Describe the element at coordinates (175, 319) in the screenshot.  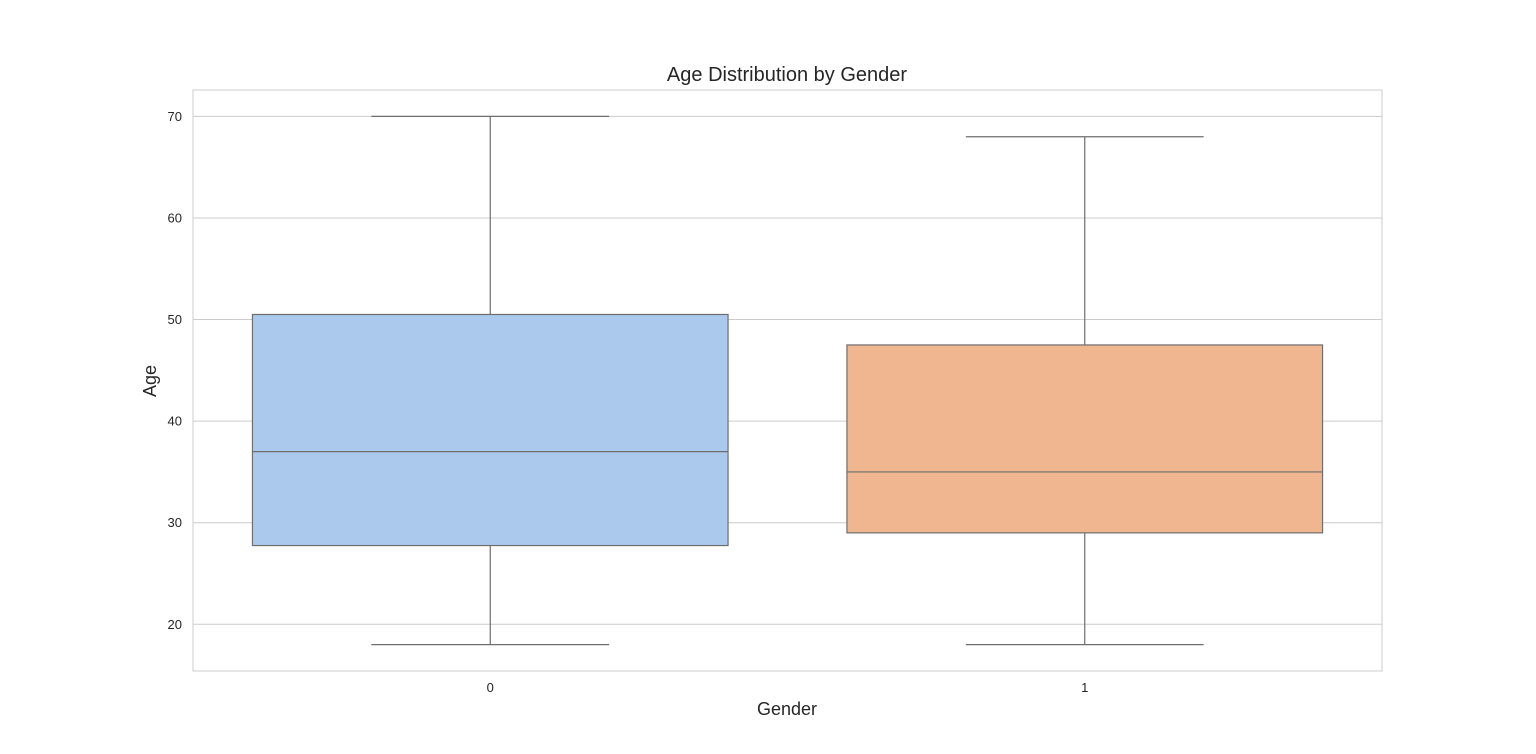
I see `y-tick-label-50: 50` at that location.